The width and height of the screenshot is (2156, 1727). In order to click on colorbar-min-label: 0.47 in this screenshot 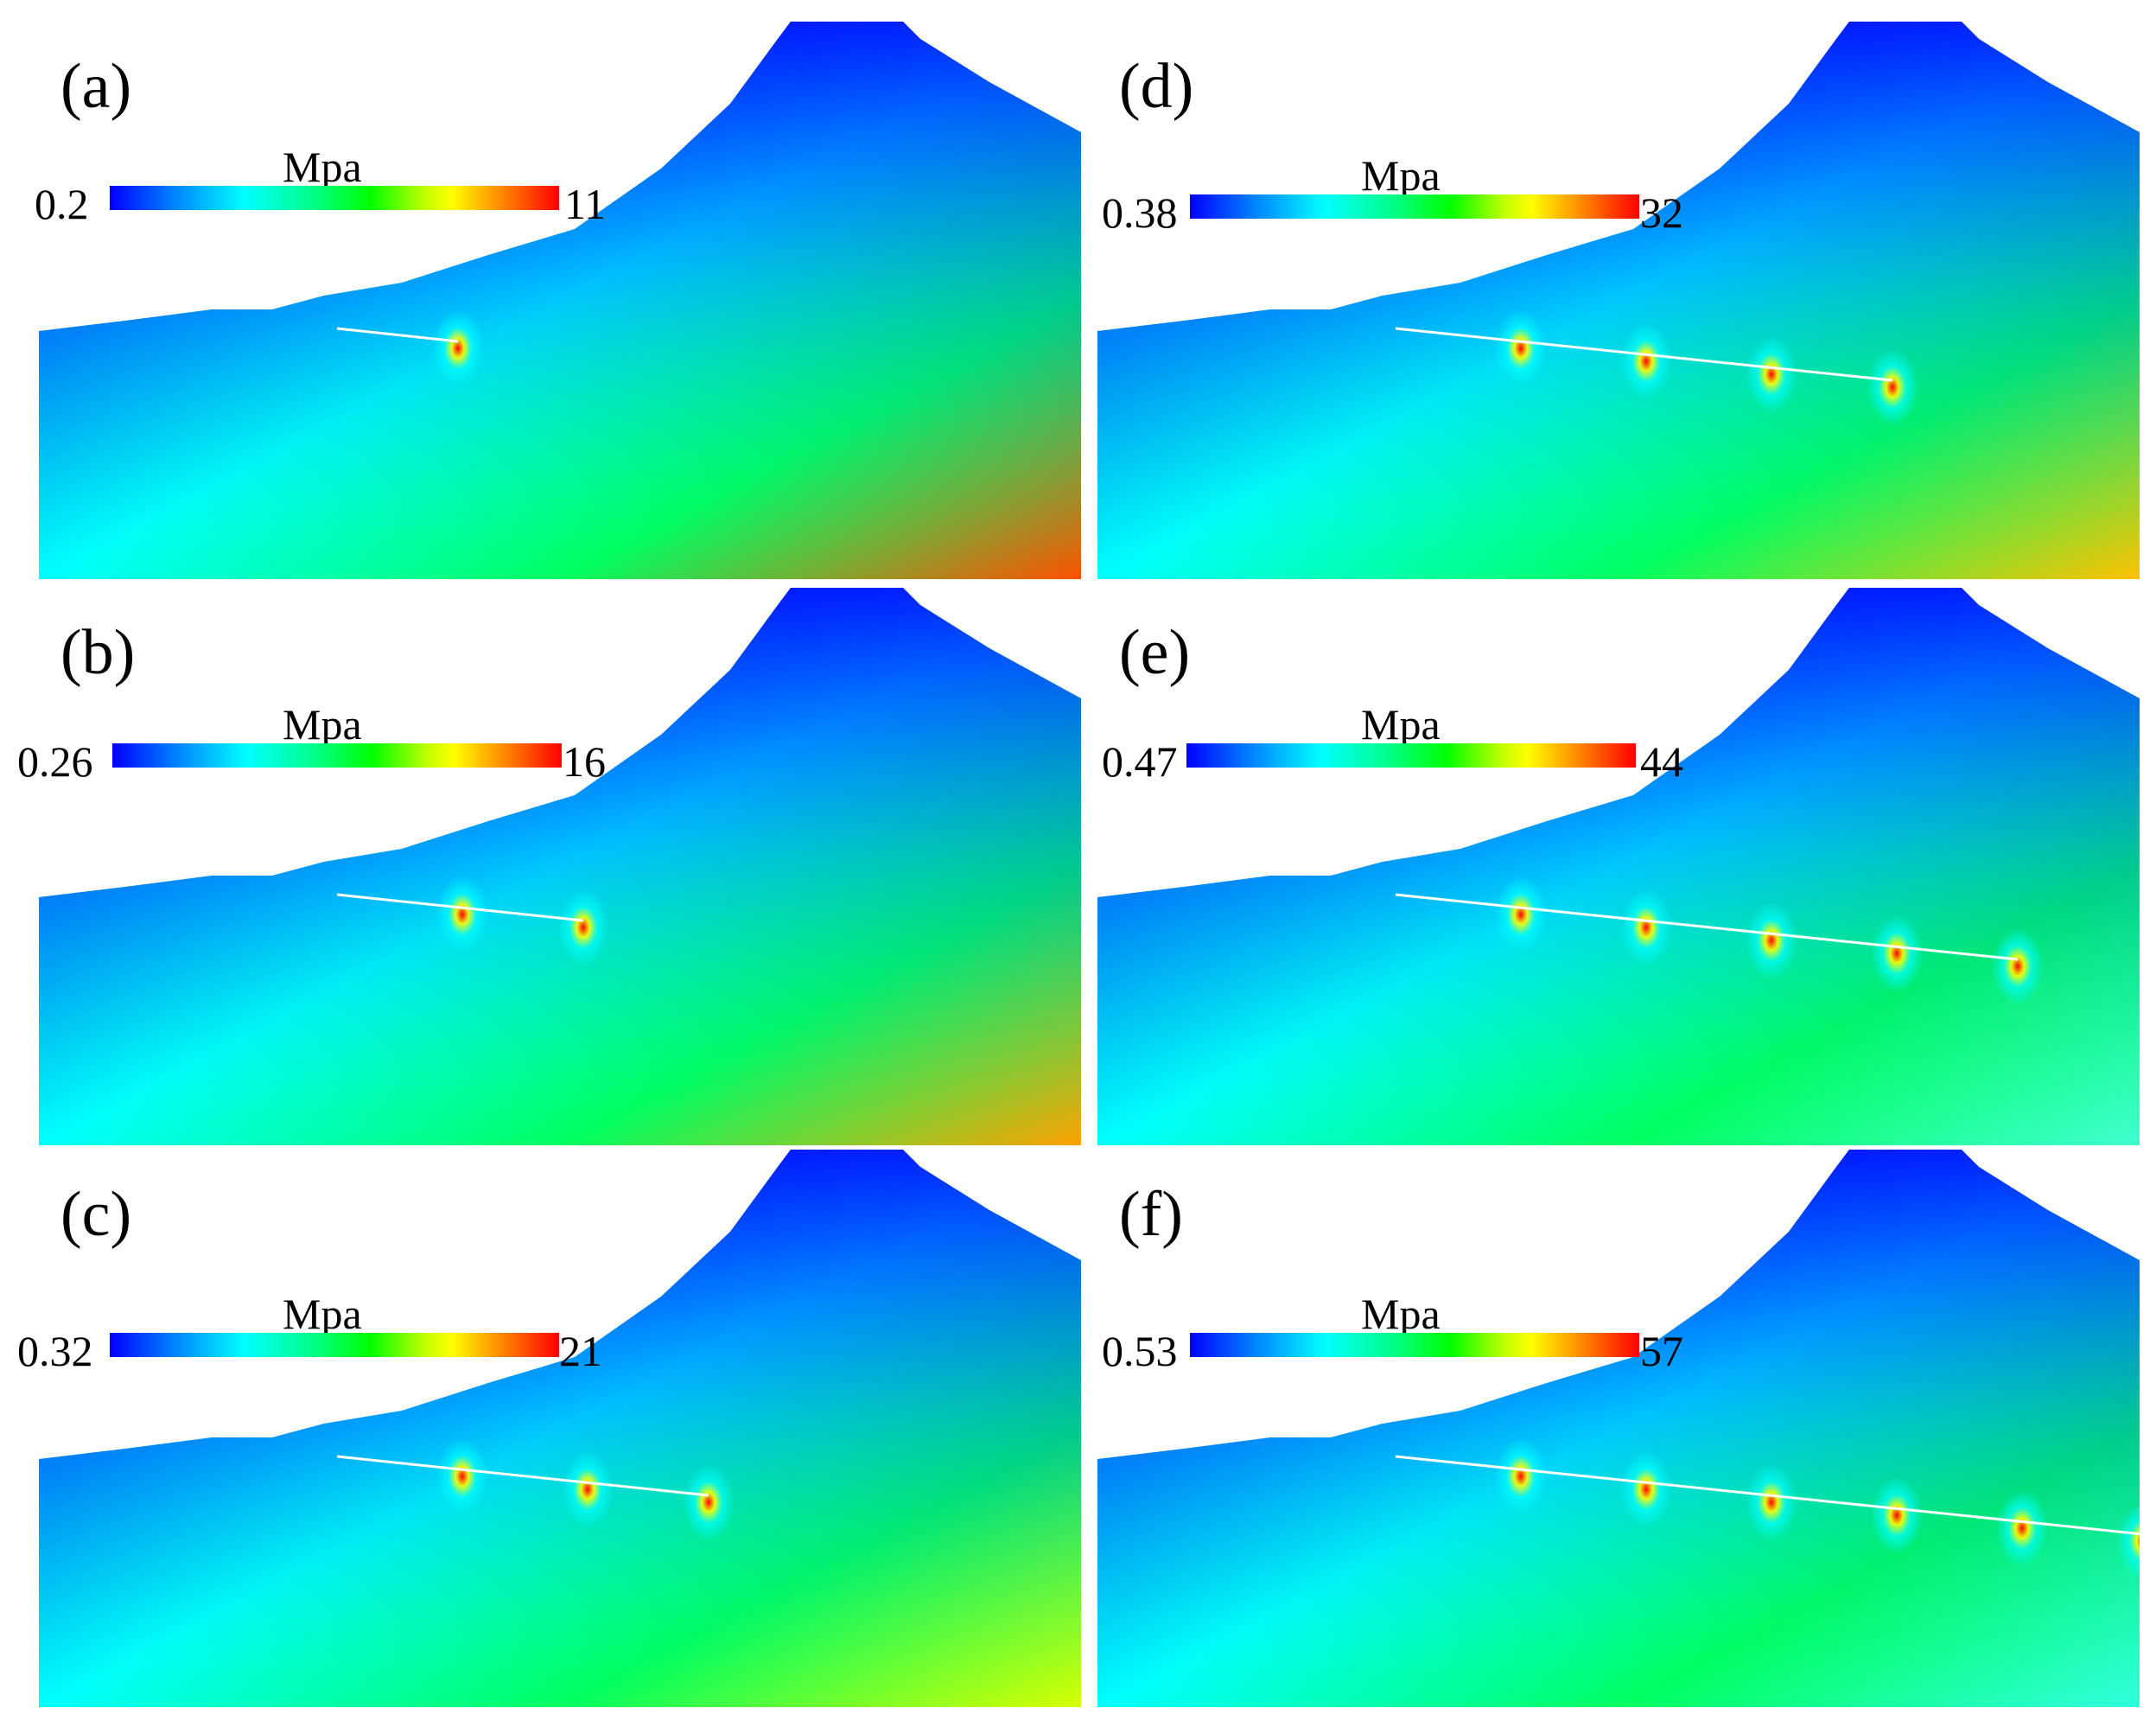, I will do `click(1140, 762)`.